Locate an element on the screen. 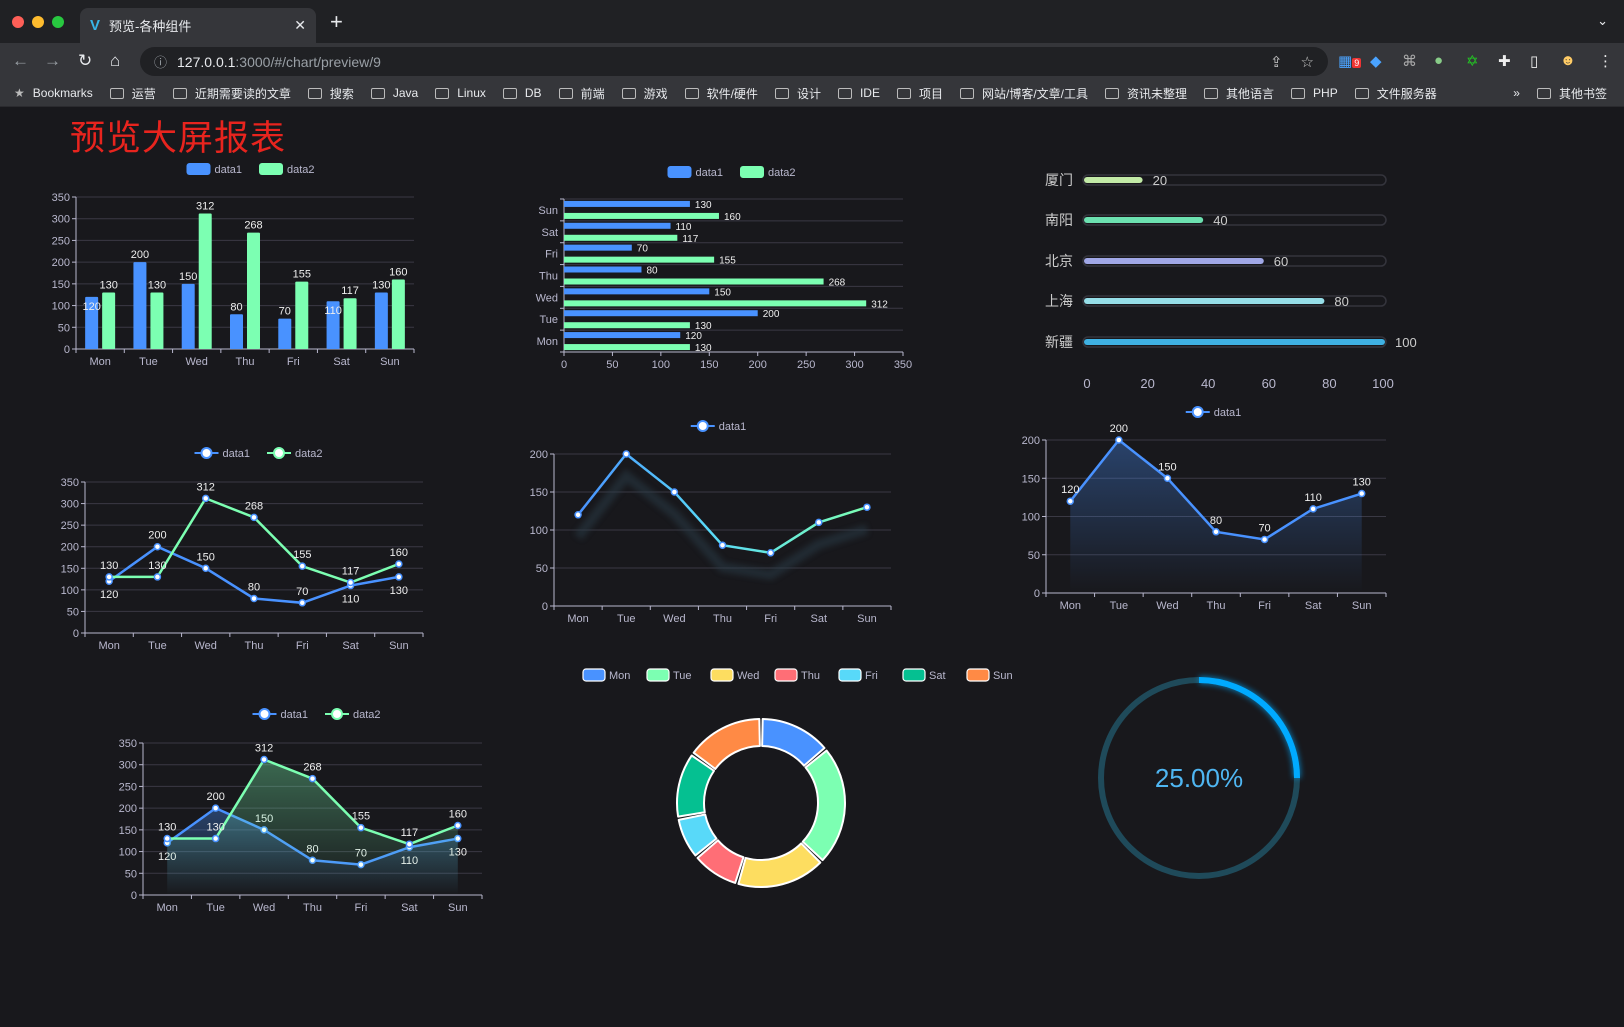 Image resolution: width=1624 pixels, height=1027 pixels. browser-tab: V 预览-各种组件 ✕ is located at coordinates (198, 25).